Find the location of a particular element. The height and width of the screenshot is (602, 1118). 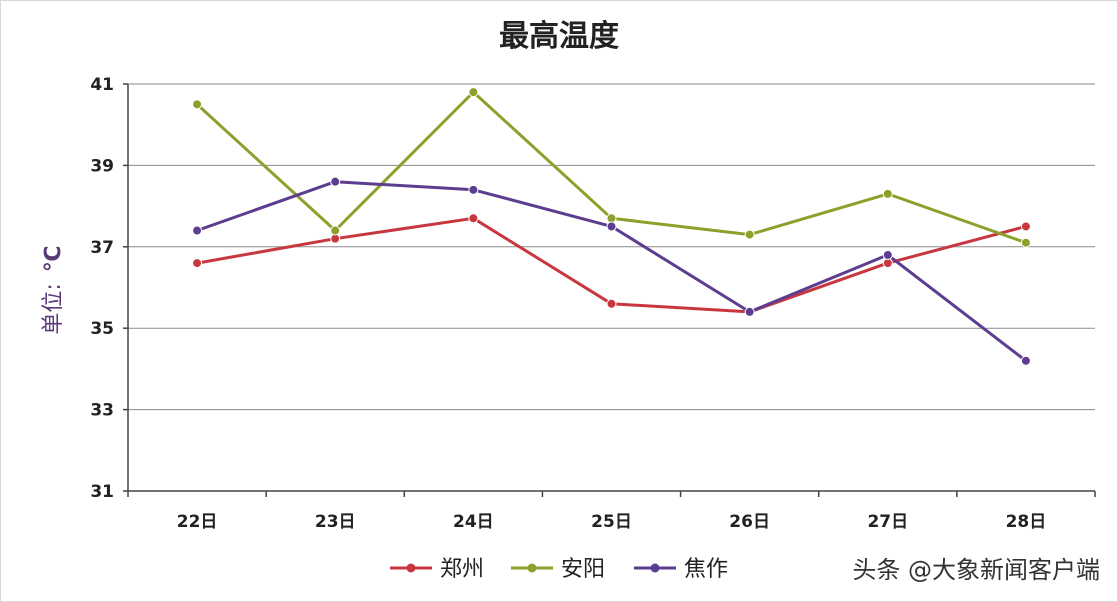

y-tick-label: 31 is located at coordinates (102, 492).